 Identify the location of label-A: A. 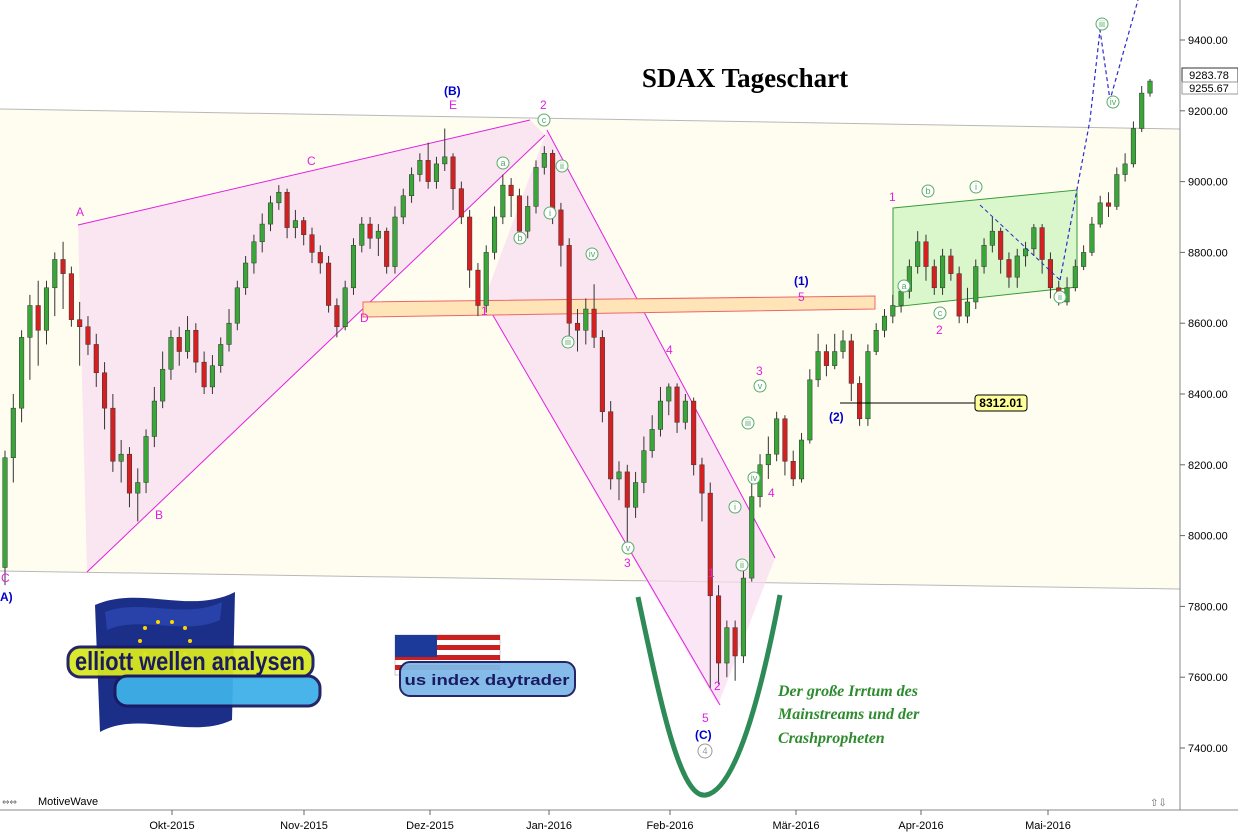
(80, 212).